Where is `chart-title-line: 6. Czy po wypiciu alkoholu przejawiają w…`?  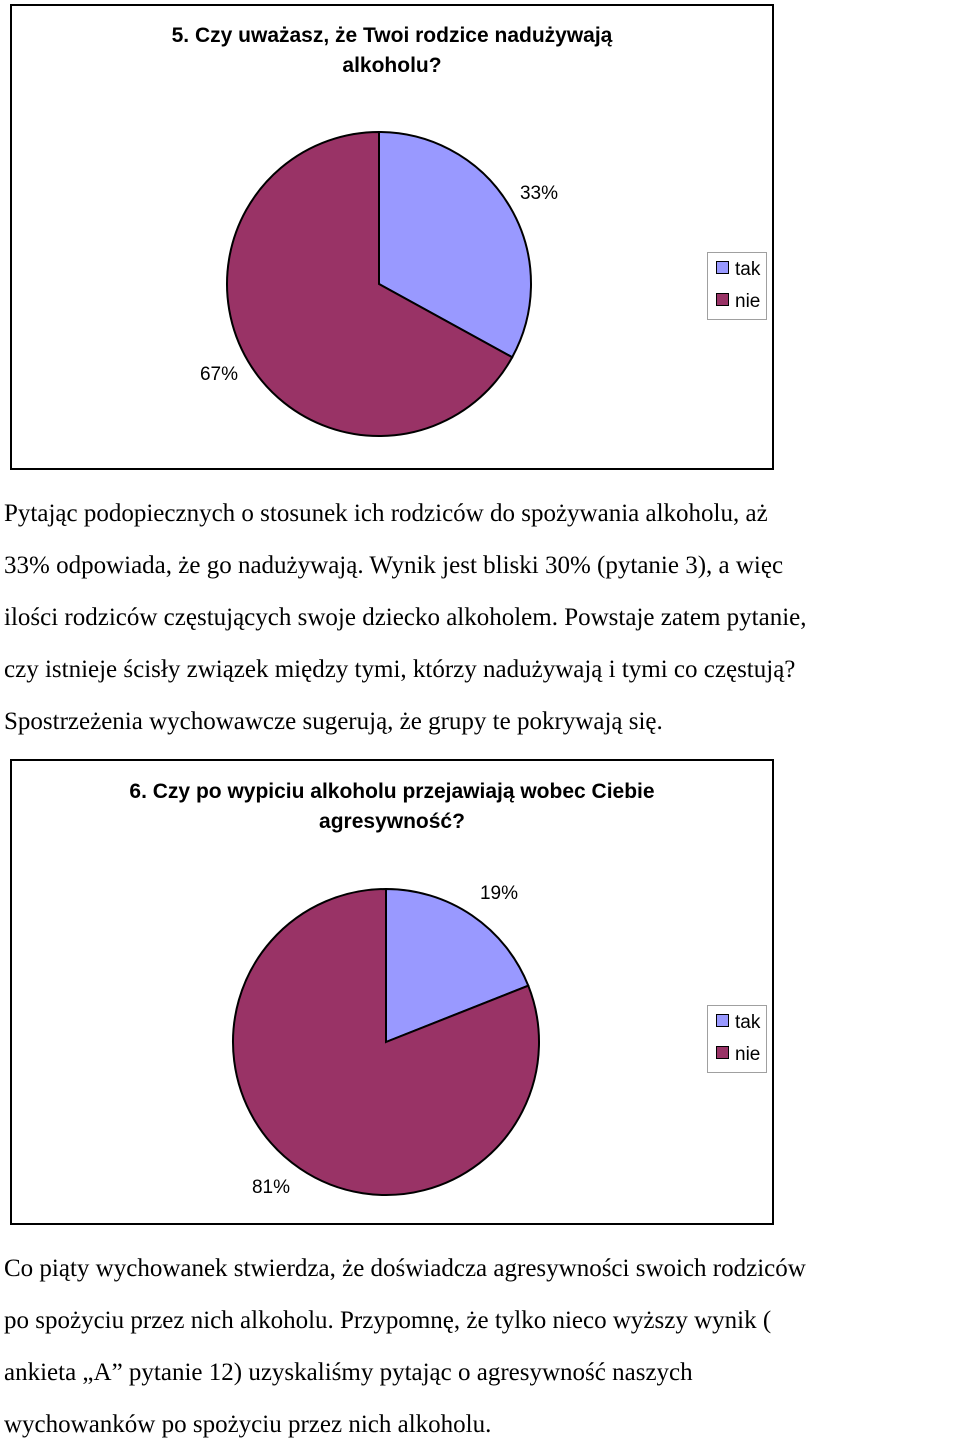 chart-title-line: 6. Czy po wypiciu alkoholu przejawiają w… is located at coordinates (392, 791).